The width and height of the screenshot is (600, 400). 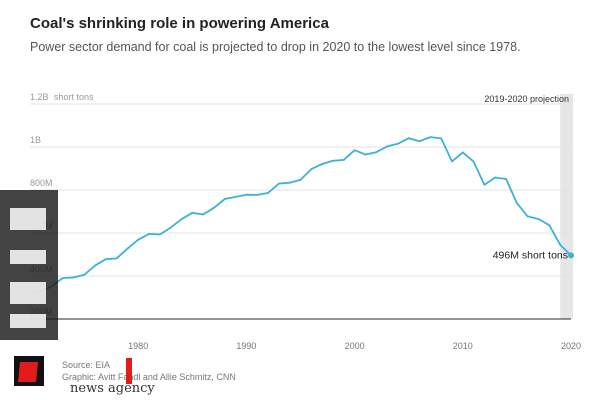 I want to click on end-point, so click(x=571, y=255).